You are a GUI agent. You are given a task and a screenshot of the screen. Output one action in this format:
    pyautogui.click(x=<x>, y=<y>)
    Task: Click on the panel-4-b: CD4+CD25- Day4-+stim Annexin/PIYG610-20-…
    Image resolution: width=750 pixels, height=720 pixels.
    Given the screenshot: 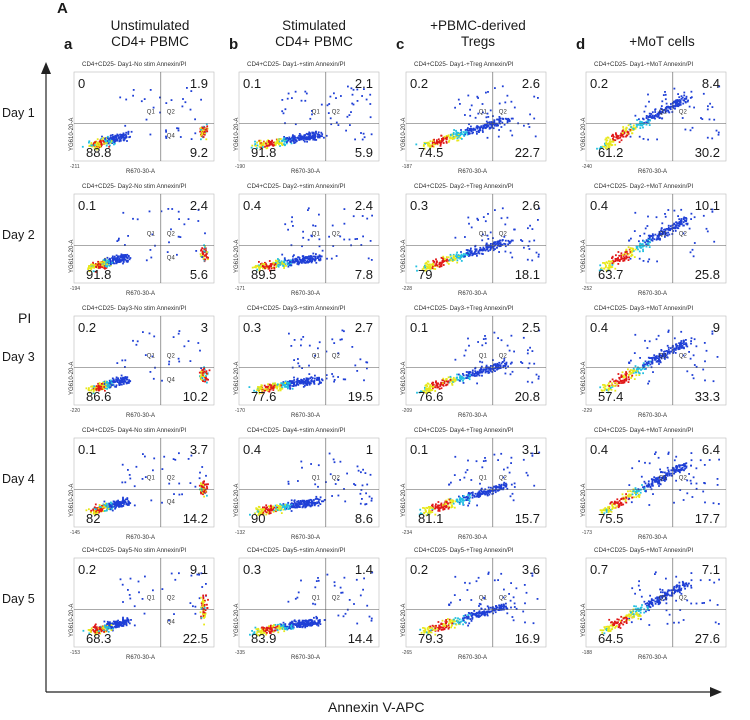 What is the action you would take?
    pyautogui.click(x=307, y=484)
    